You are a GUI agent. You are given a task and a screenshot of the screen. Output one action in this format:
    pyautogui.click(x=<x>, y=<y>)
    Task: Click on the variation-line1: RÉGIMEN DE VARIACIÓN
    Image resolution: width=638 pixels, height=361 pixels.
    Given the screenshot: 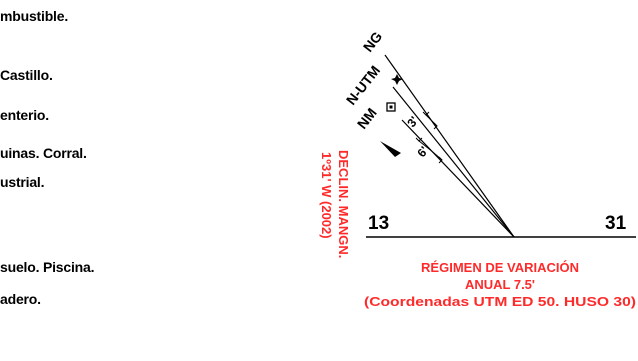 What is the action you would take?
    pyautogui.click(x=500, y=267)
    